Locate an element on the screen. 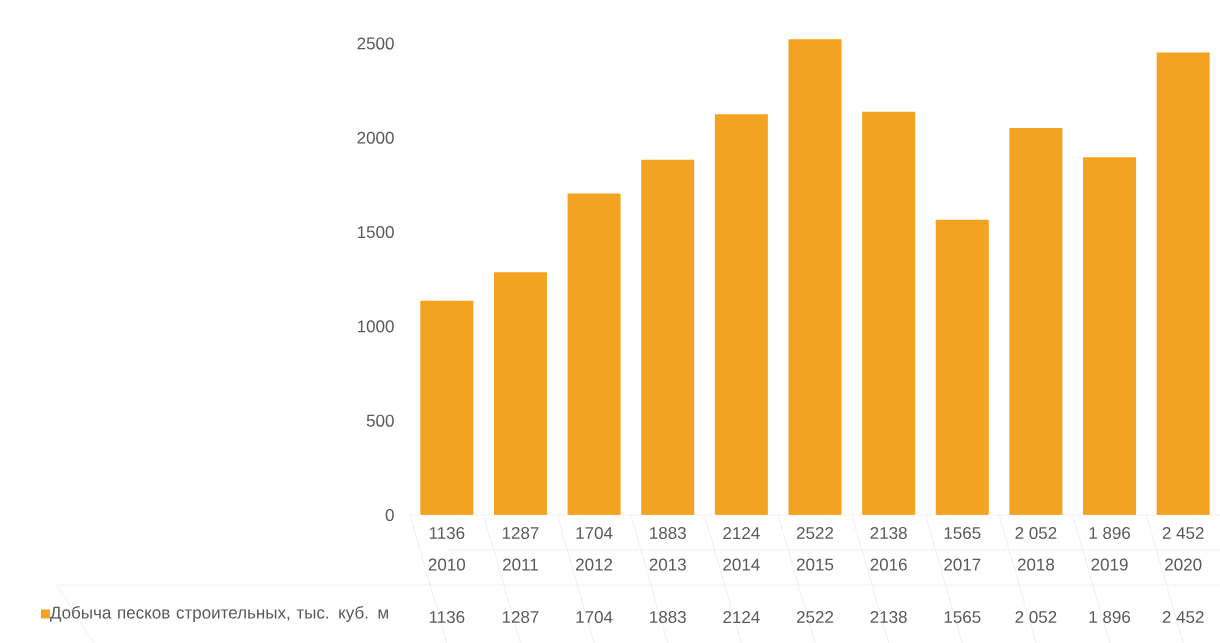 The height and width of the screenshot is (643, 1220). data-label: 1136 is located at coordinates (447, 533).